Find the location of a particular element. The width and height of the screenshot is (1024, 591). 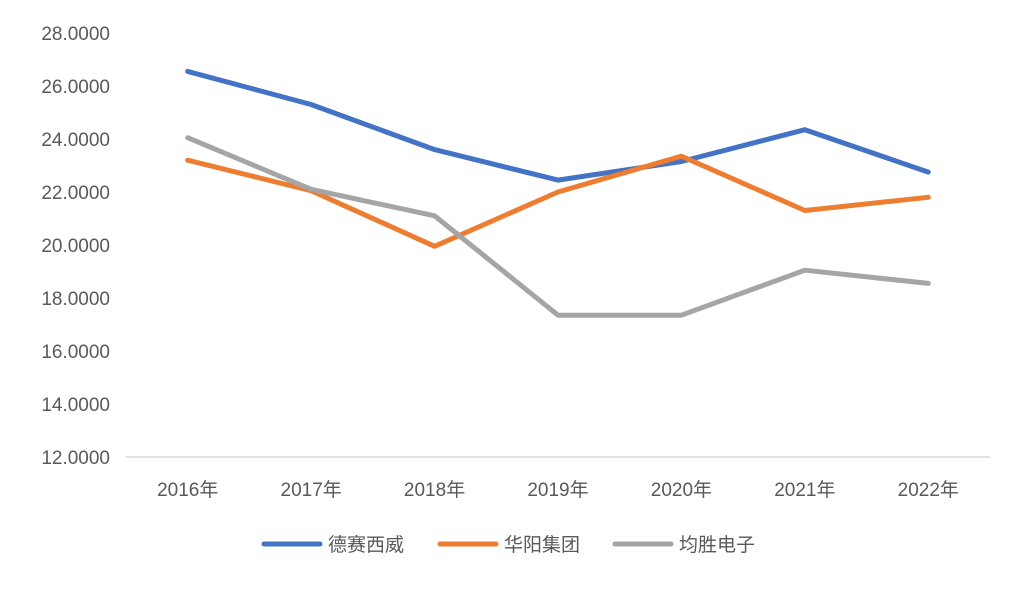

y-tick-label: 20.0000 is located at coordinates (75, 246).